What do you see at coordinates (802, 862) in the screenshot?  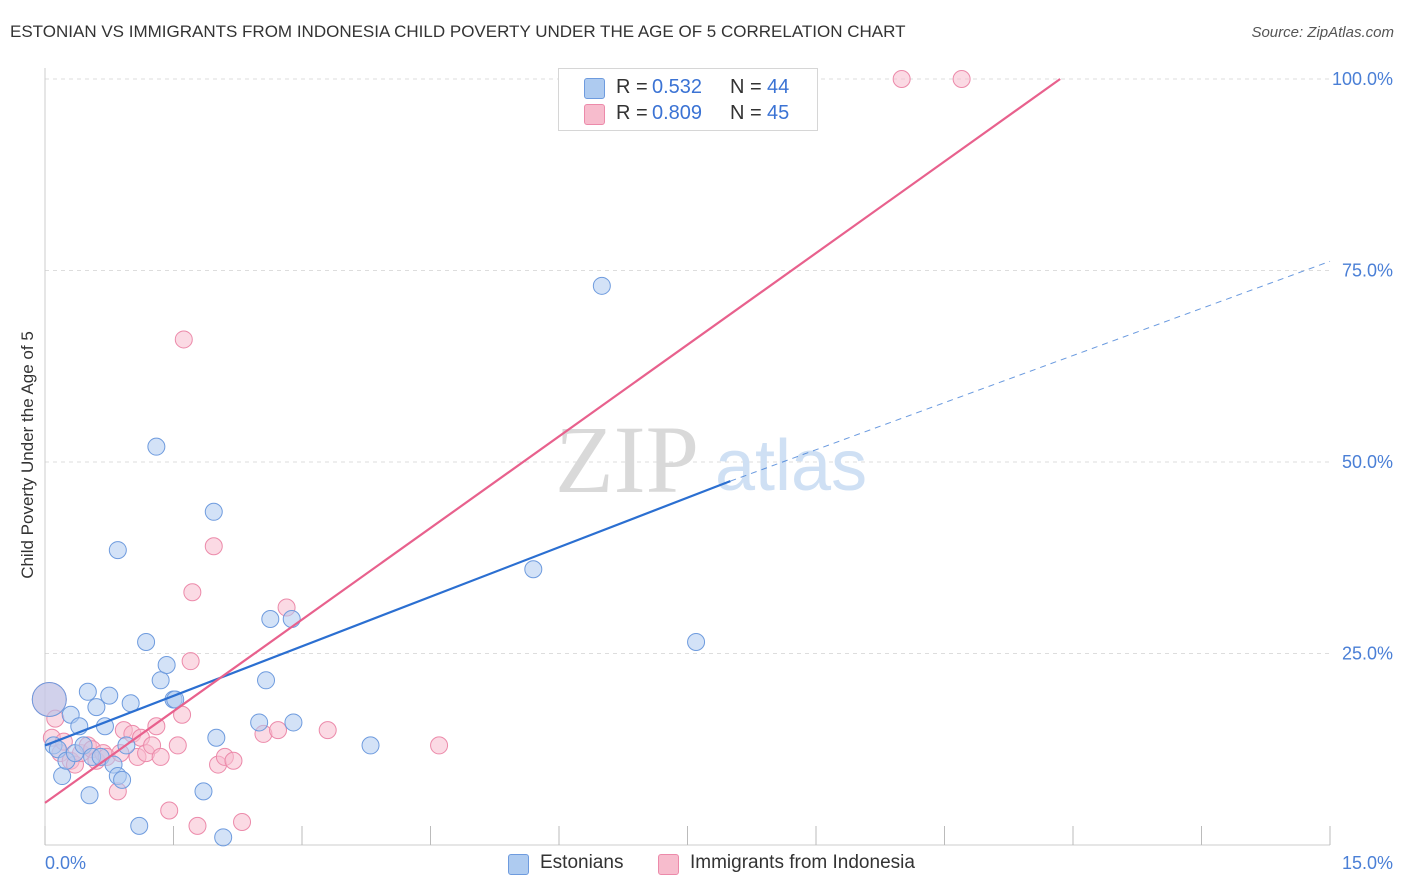 I see `series-legend-label: Immigrants from Indonesia` at bounding box center [802, 862].